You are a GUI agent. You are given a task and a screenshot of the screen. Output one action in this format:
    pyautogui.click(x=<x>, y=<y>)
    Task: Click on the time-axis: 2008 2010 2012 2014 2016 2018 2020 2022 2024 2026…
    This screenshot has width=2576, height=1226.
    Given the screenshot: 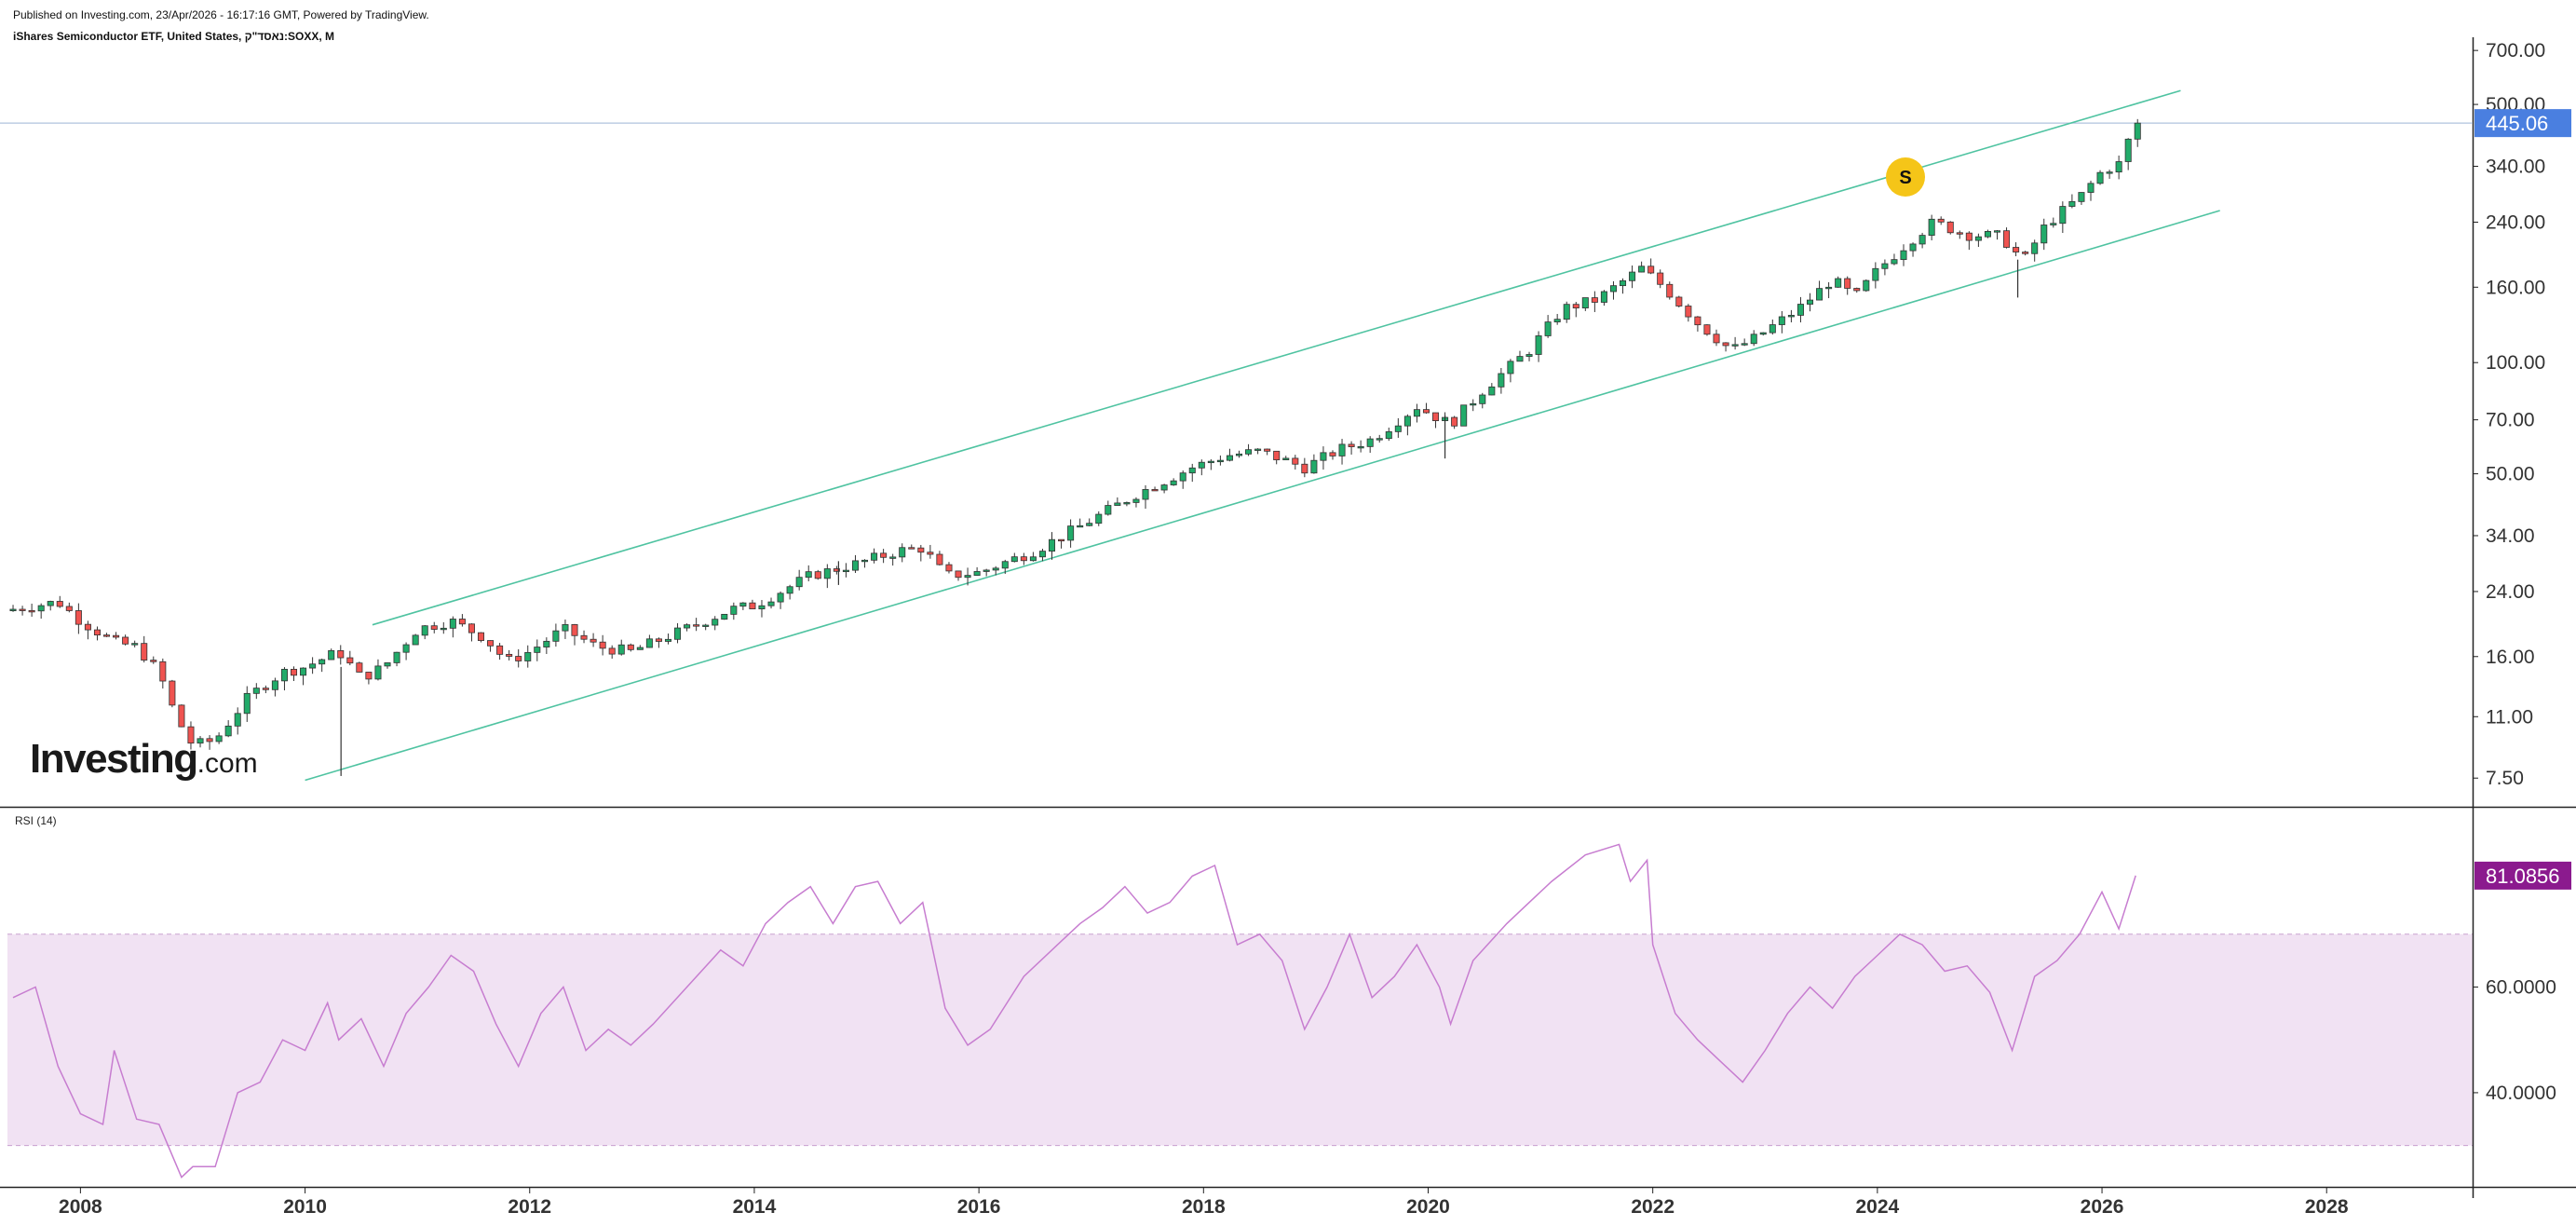 What is the action you would take?
    pyautogui.click(x=1204, y=1203)
    